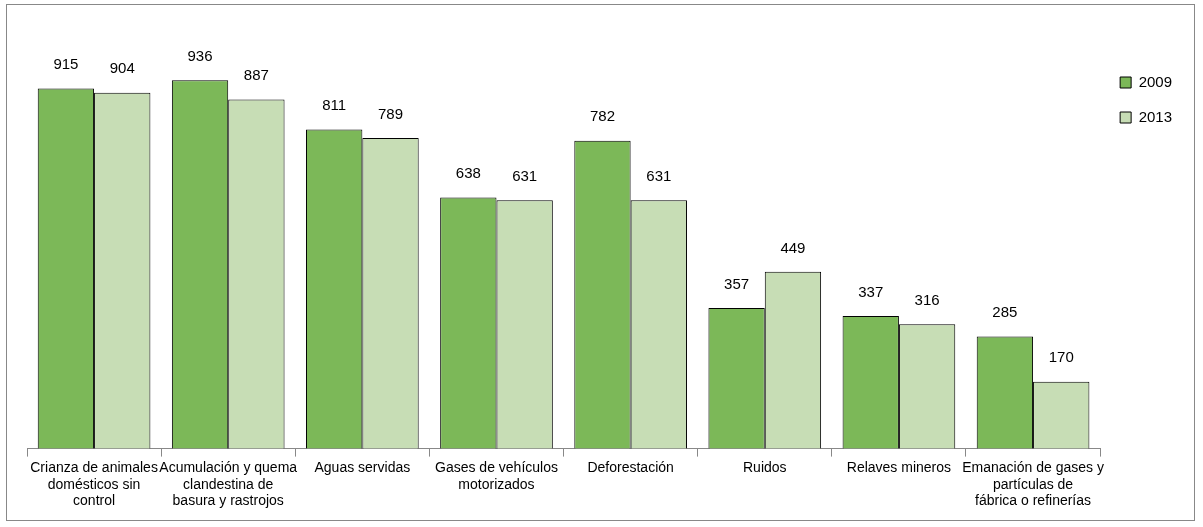 This screenshot has height=527, width=1203. What do you see at coordinates (496, 475) in the screenshot?
I see `x-tick-label: Gases de vehículos motorizados` at bounding box center [496, 475].